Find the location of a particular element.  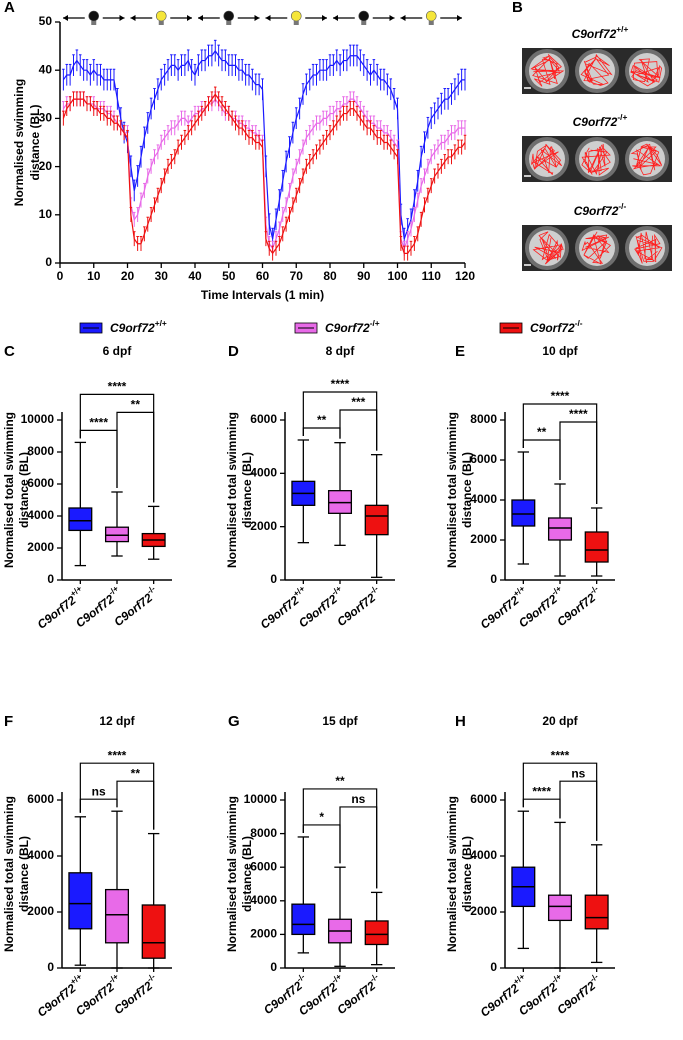

x-tick-label: 80 is located at coordinates (330, 276).